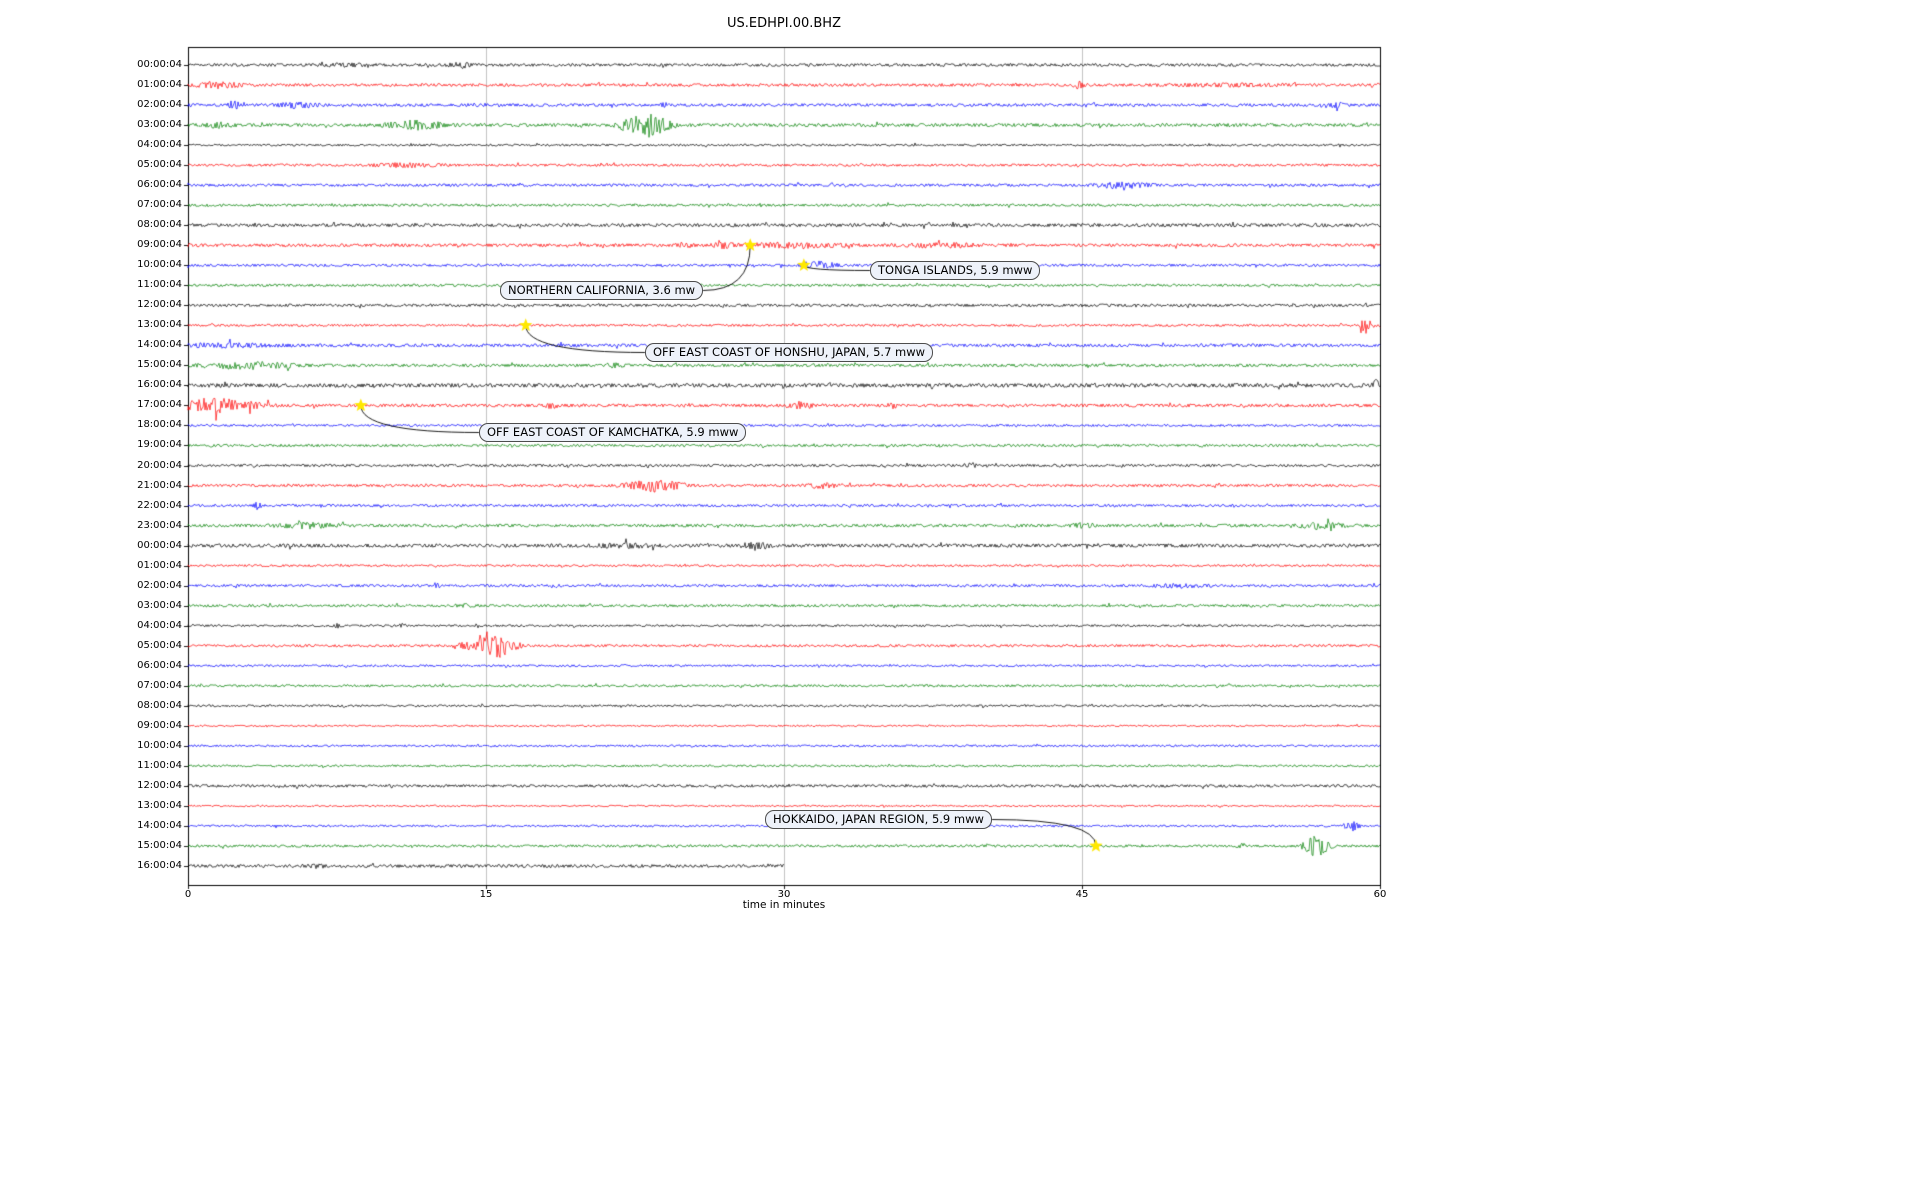 This screenshot has width=1920, height=1200. I want to click on row-time-label: 18:00:04, so click(159, 425).